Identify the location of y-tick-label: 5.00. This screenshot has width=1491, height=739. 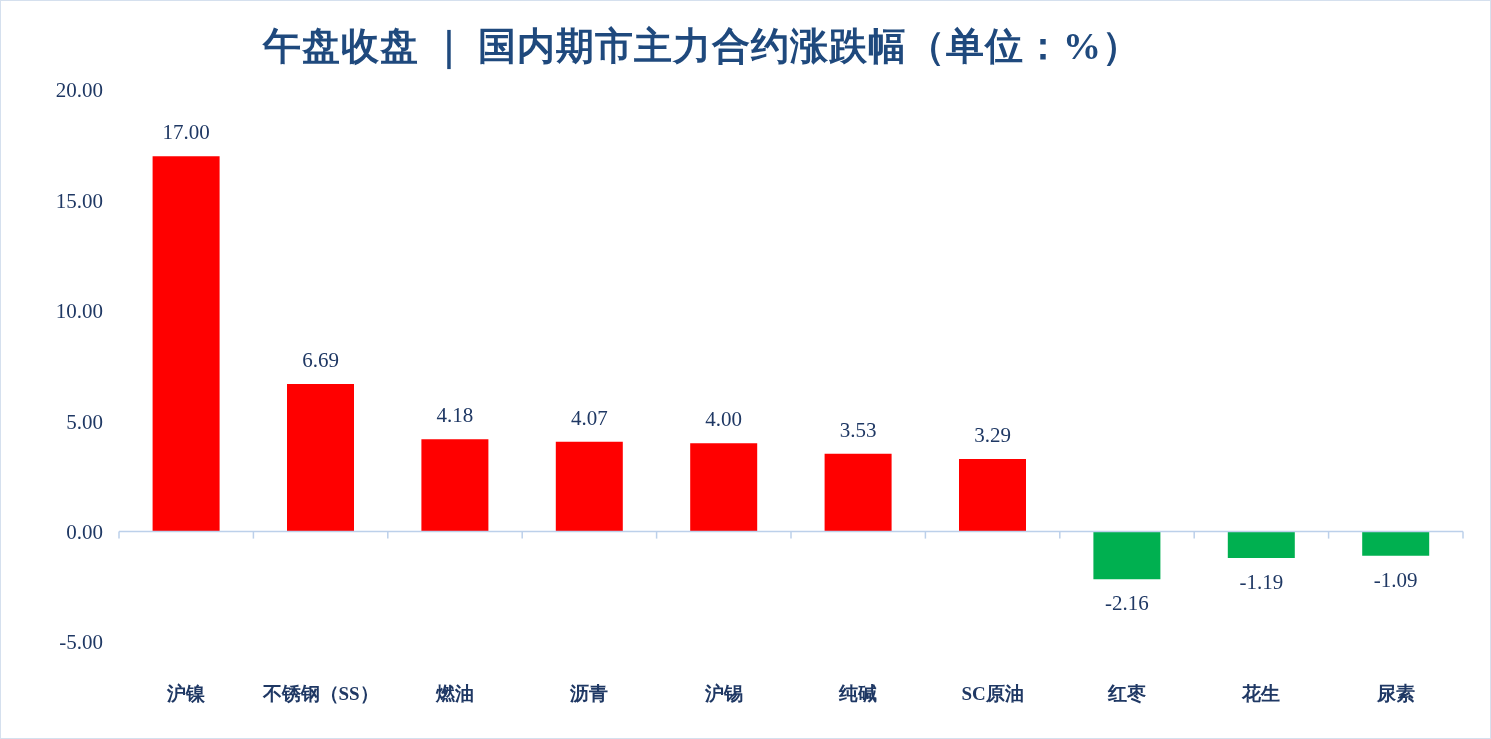
(84, 421).